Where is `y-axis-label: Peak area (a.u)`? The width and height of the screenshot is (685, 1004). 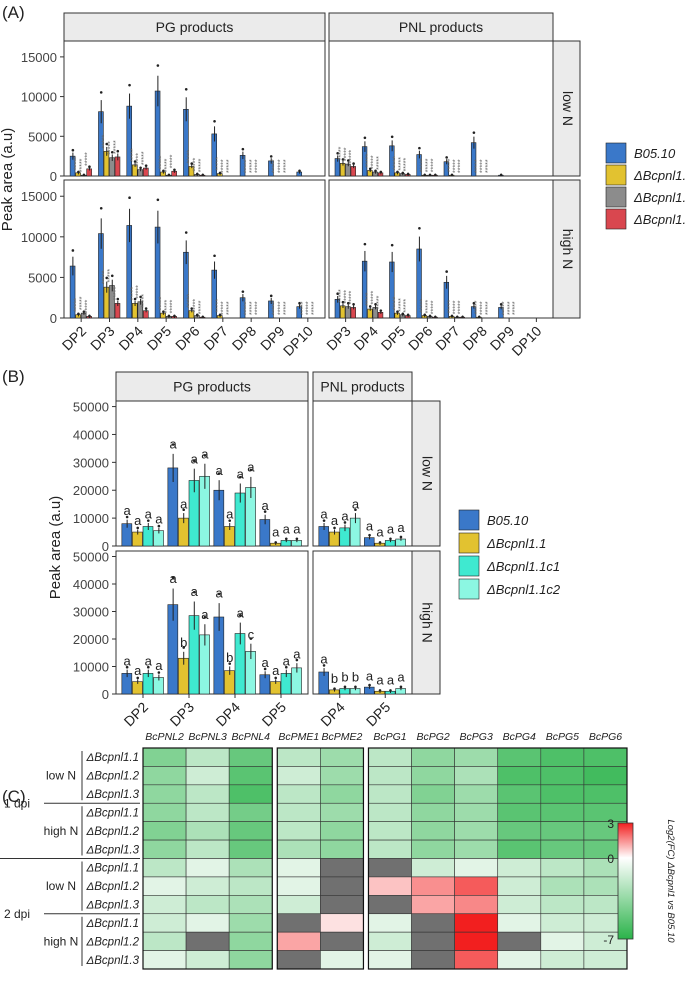 y-axis-label: Peak area (a.u) is located at coordinates (8, 179).